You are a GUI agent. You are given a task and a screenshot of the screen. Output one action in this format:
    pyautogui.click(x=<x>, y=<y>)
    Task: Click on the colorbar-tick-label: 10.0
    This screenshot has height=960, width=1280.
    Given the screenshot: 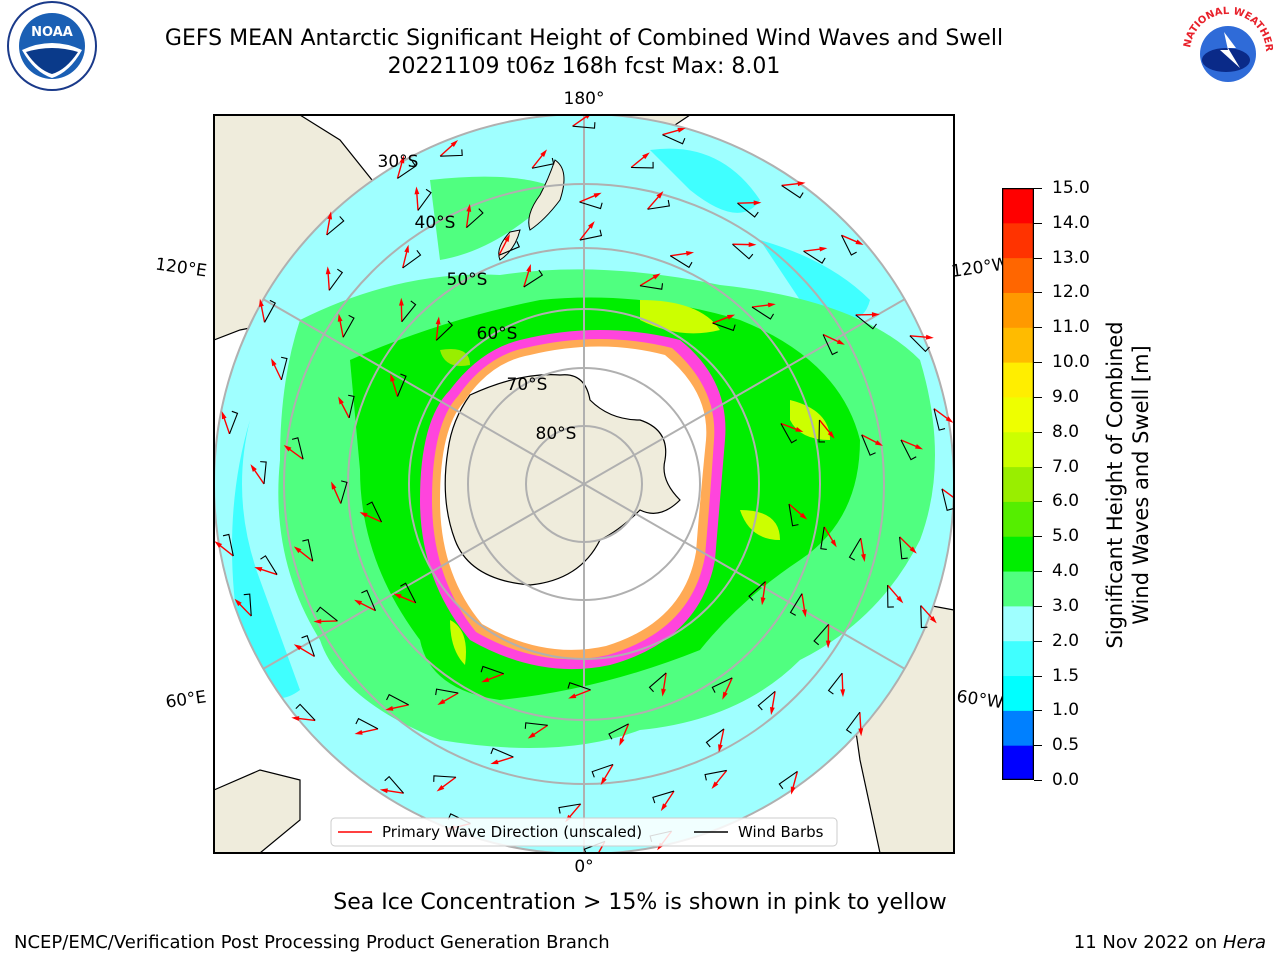 What is the action you would take?
    pyautogui.click(x=1071, y=362)
    